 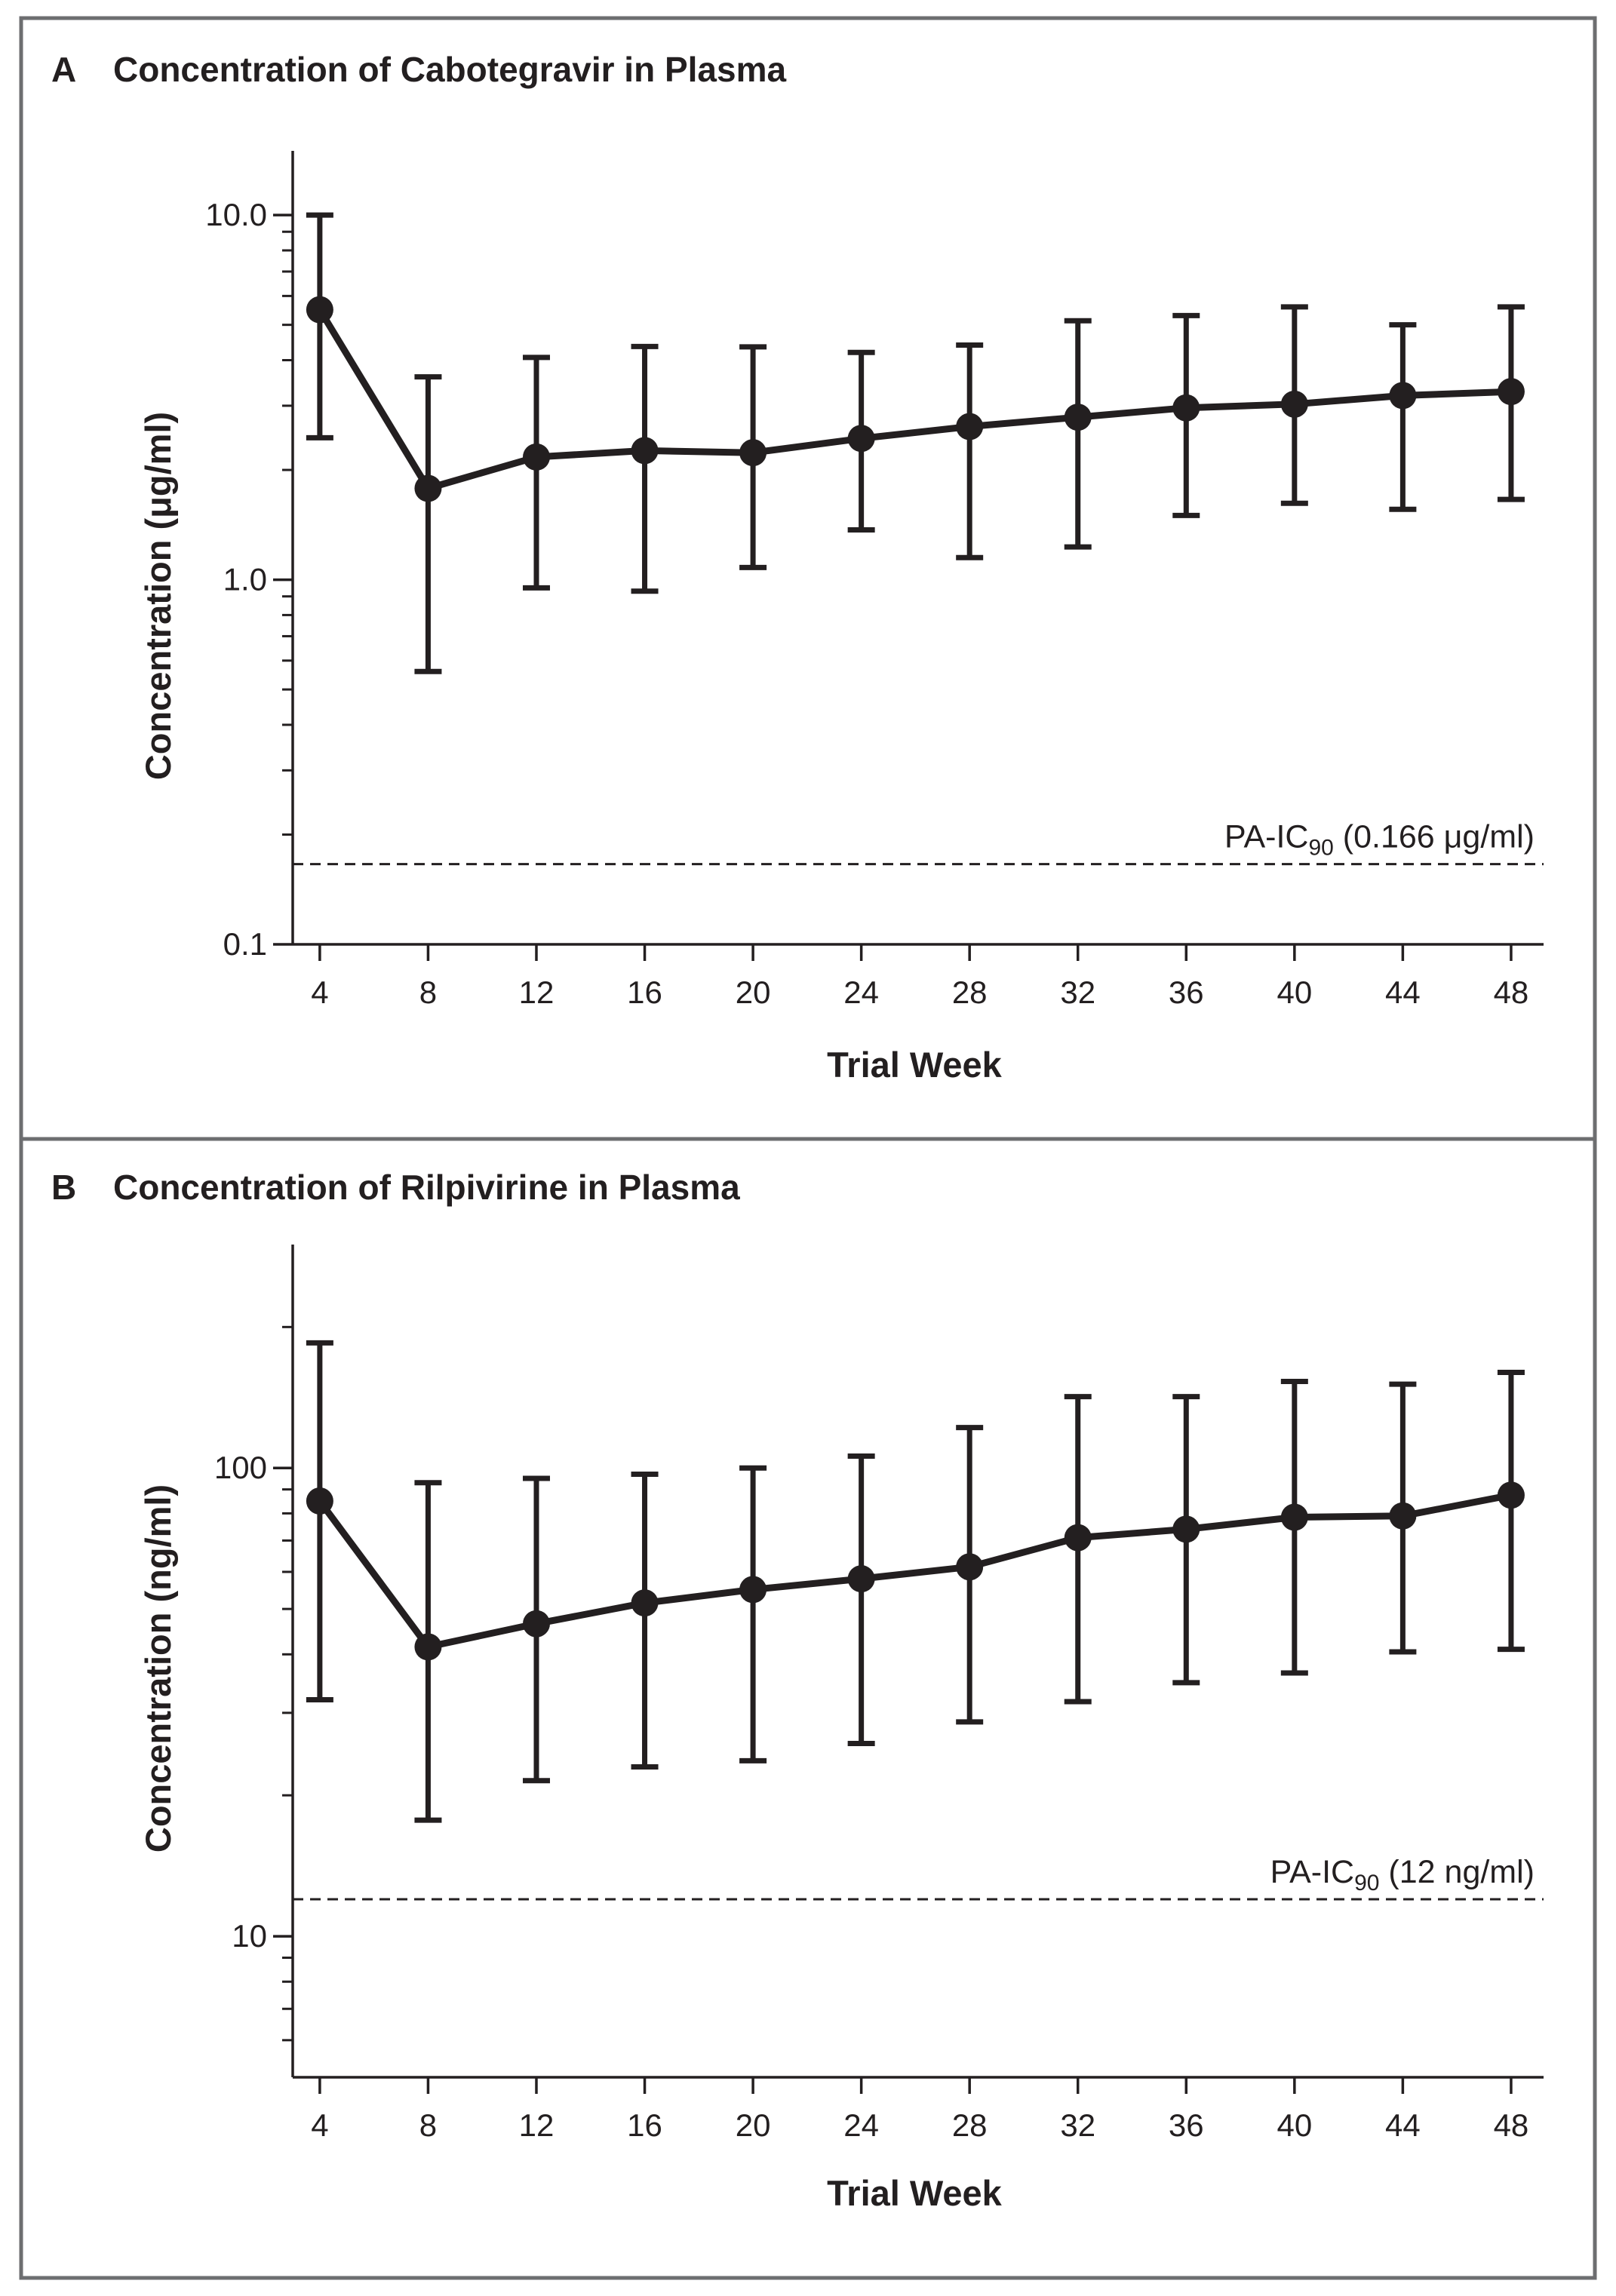 What do you see at coordinates (1403, 2125) in the screenshot?
I see `panel-b-x-tick-label: 44` at bounding box center [1403, 2125].